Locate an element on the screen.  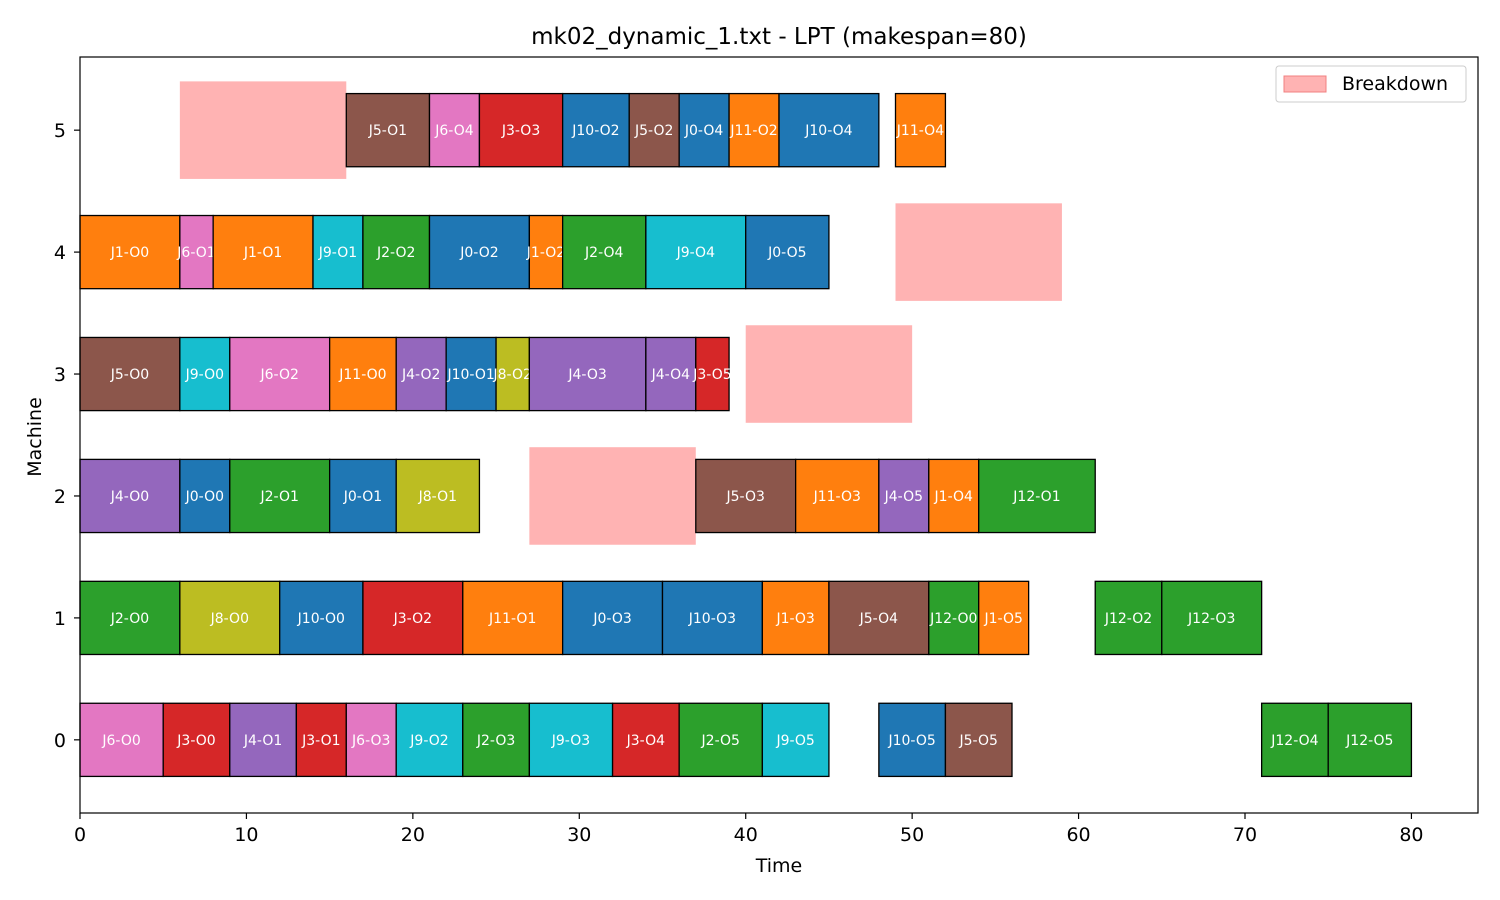
operation-label: J5-O2 is located at coordinates (653, 131).